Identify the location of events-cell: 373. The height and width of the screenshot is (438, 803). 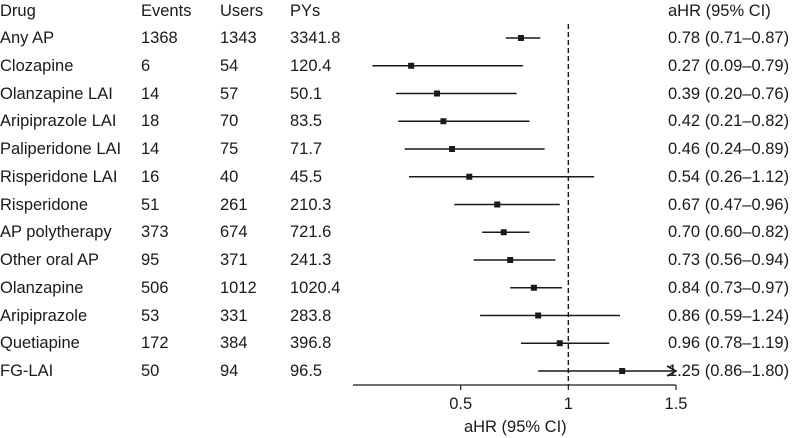
(155, 232).